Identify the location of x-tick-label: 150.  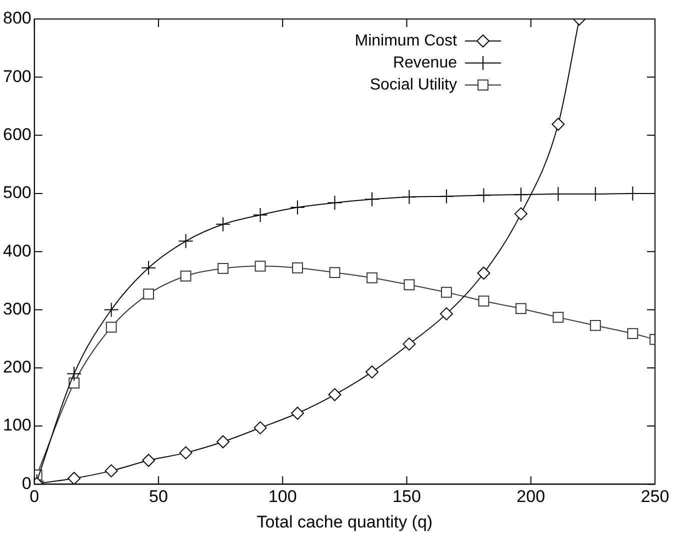
(406, 496).